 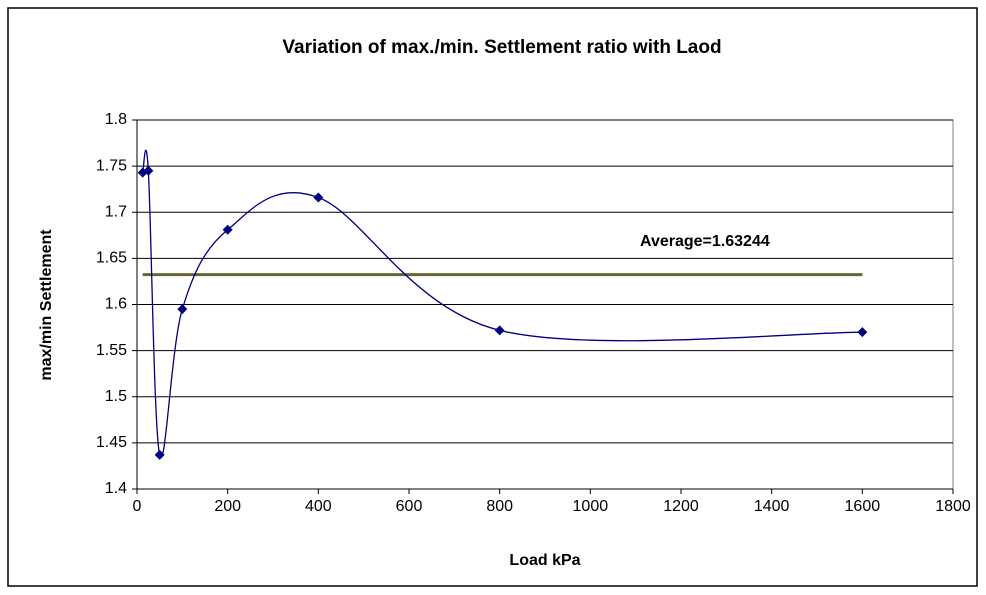 What do you see at coordinates (116, 211) in the screenshot?
I see `y-tick-label: 1.7` at bounding box center [116, 211].